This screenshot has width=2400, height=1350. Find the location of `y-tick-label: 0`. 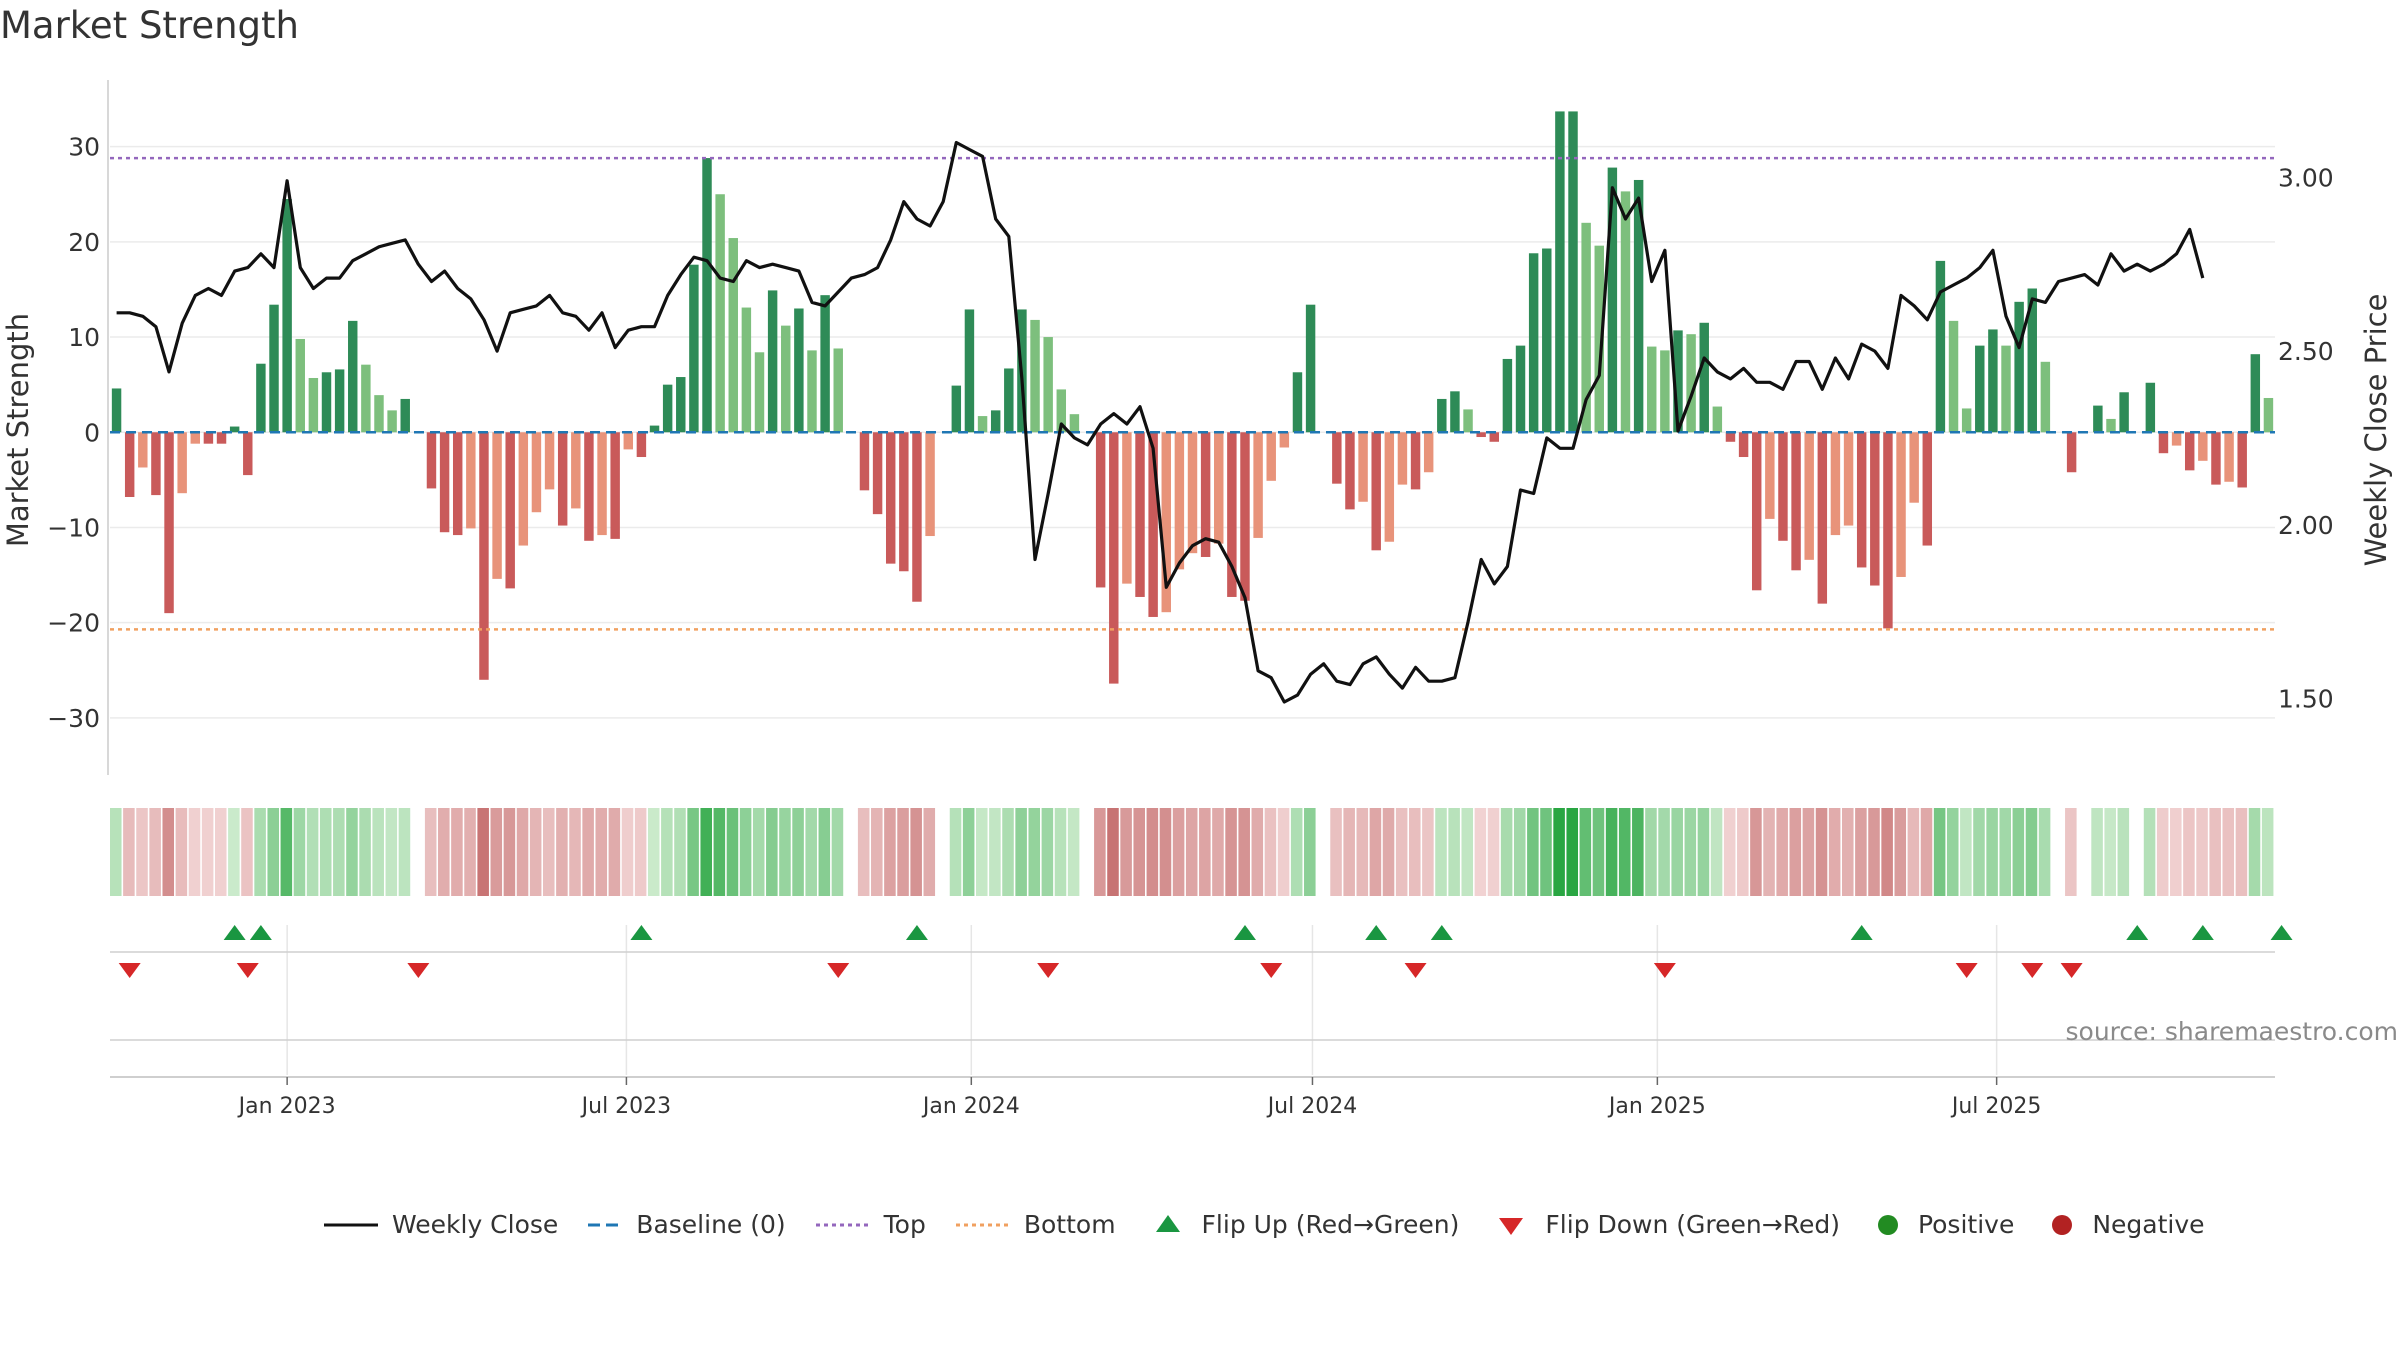

y-tick-label: 0 is located at coordinates (92, 432).